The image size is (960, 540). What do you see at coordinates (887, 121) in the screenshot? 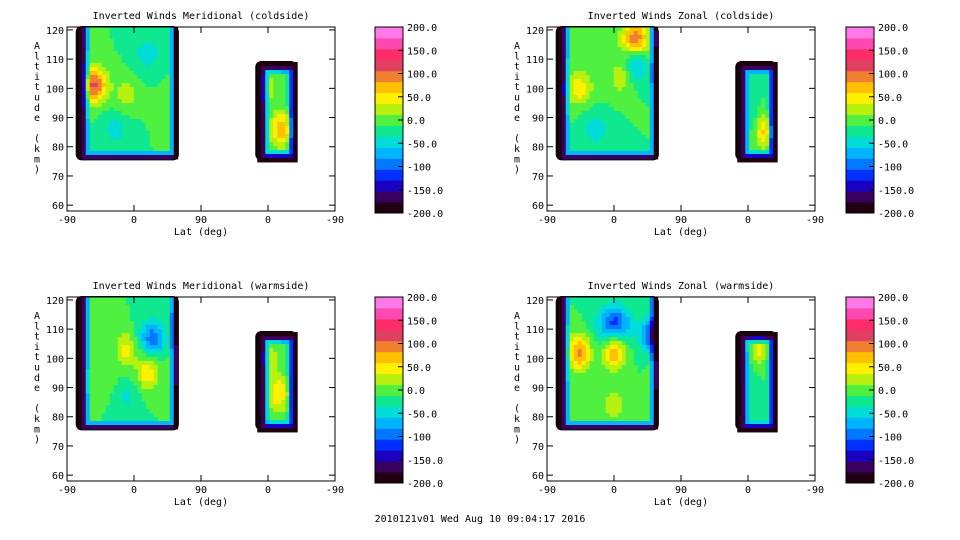
I see `colorbar-label: 0.0` at bounding box center [887, 121].